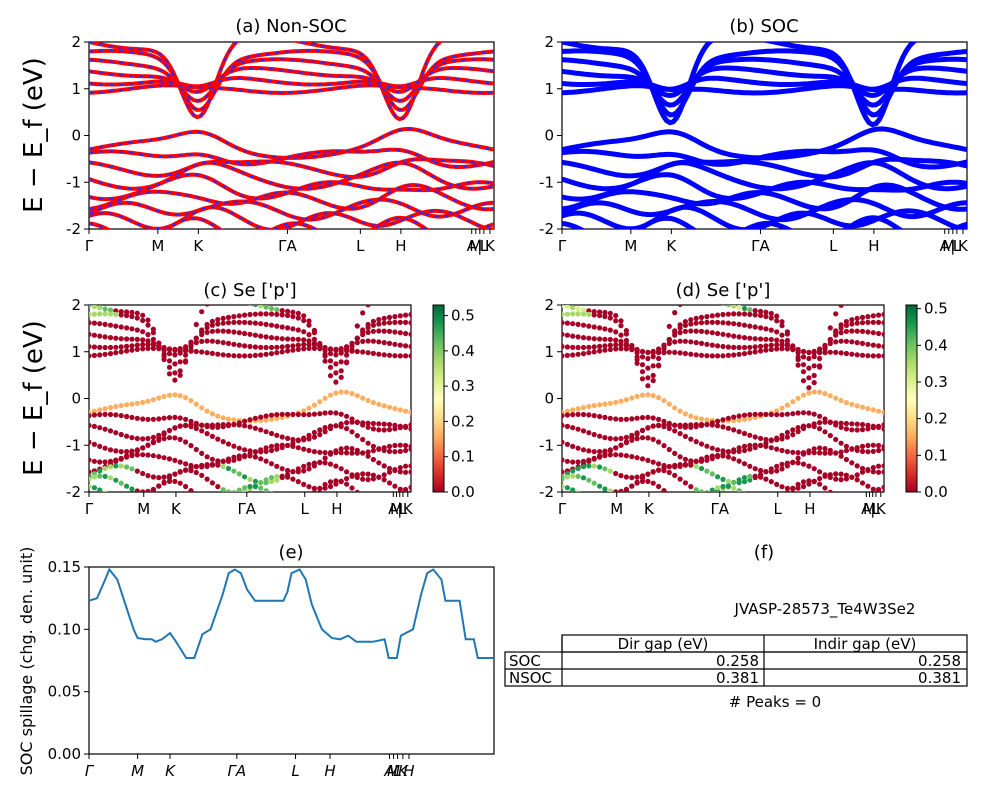  I want to click on panel-c-ytick-label: -1, so click(73, 445).